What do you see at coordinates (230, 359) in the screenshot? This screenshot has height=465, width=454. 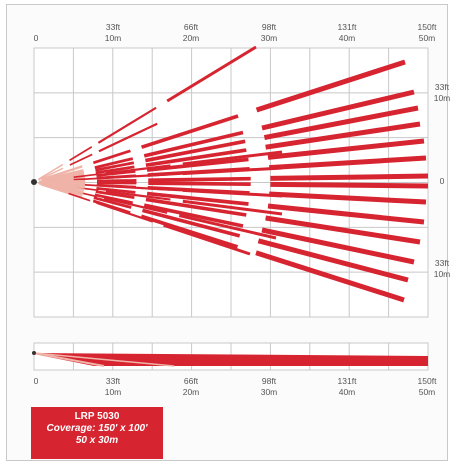 I see `side-view-beams` at bounding box center [230, 359].